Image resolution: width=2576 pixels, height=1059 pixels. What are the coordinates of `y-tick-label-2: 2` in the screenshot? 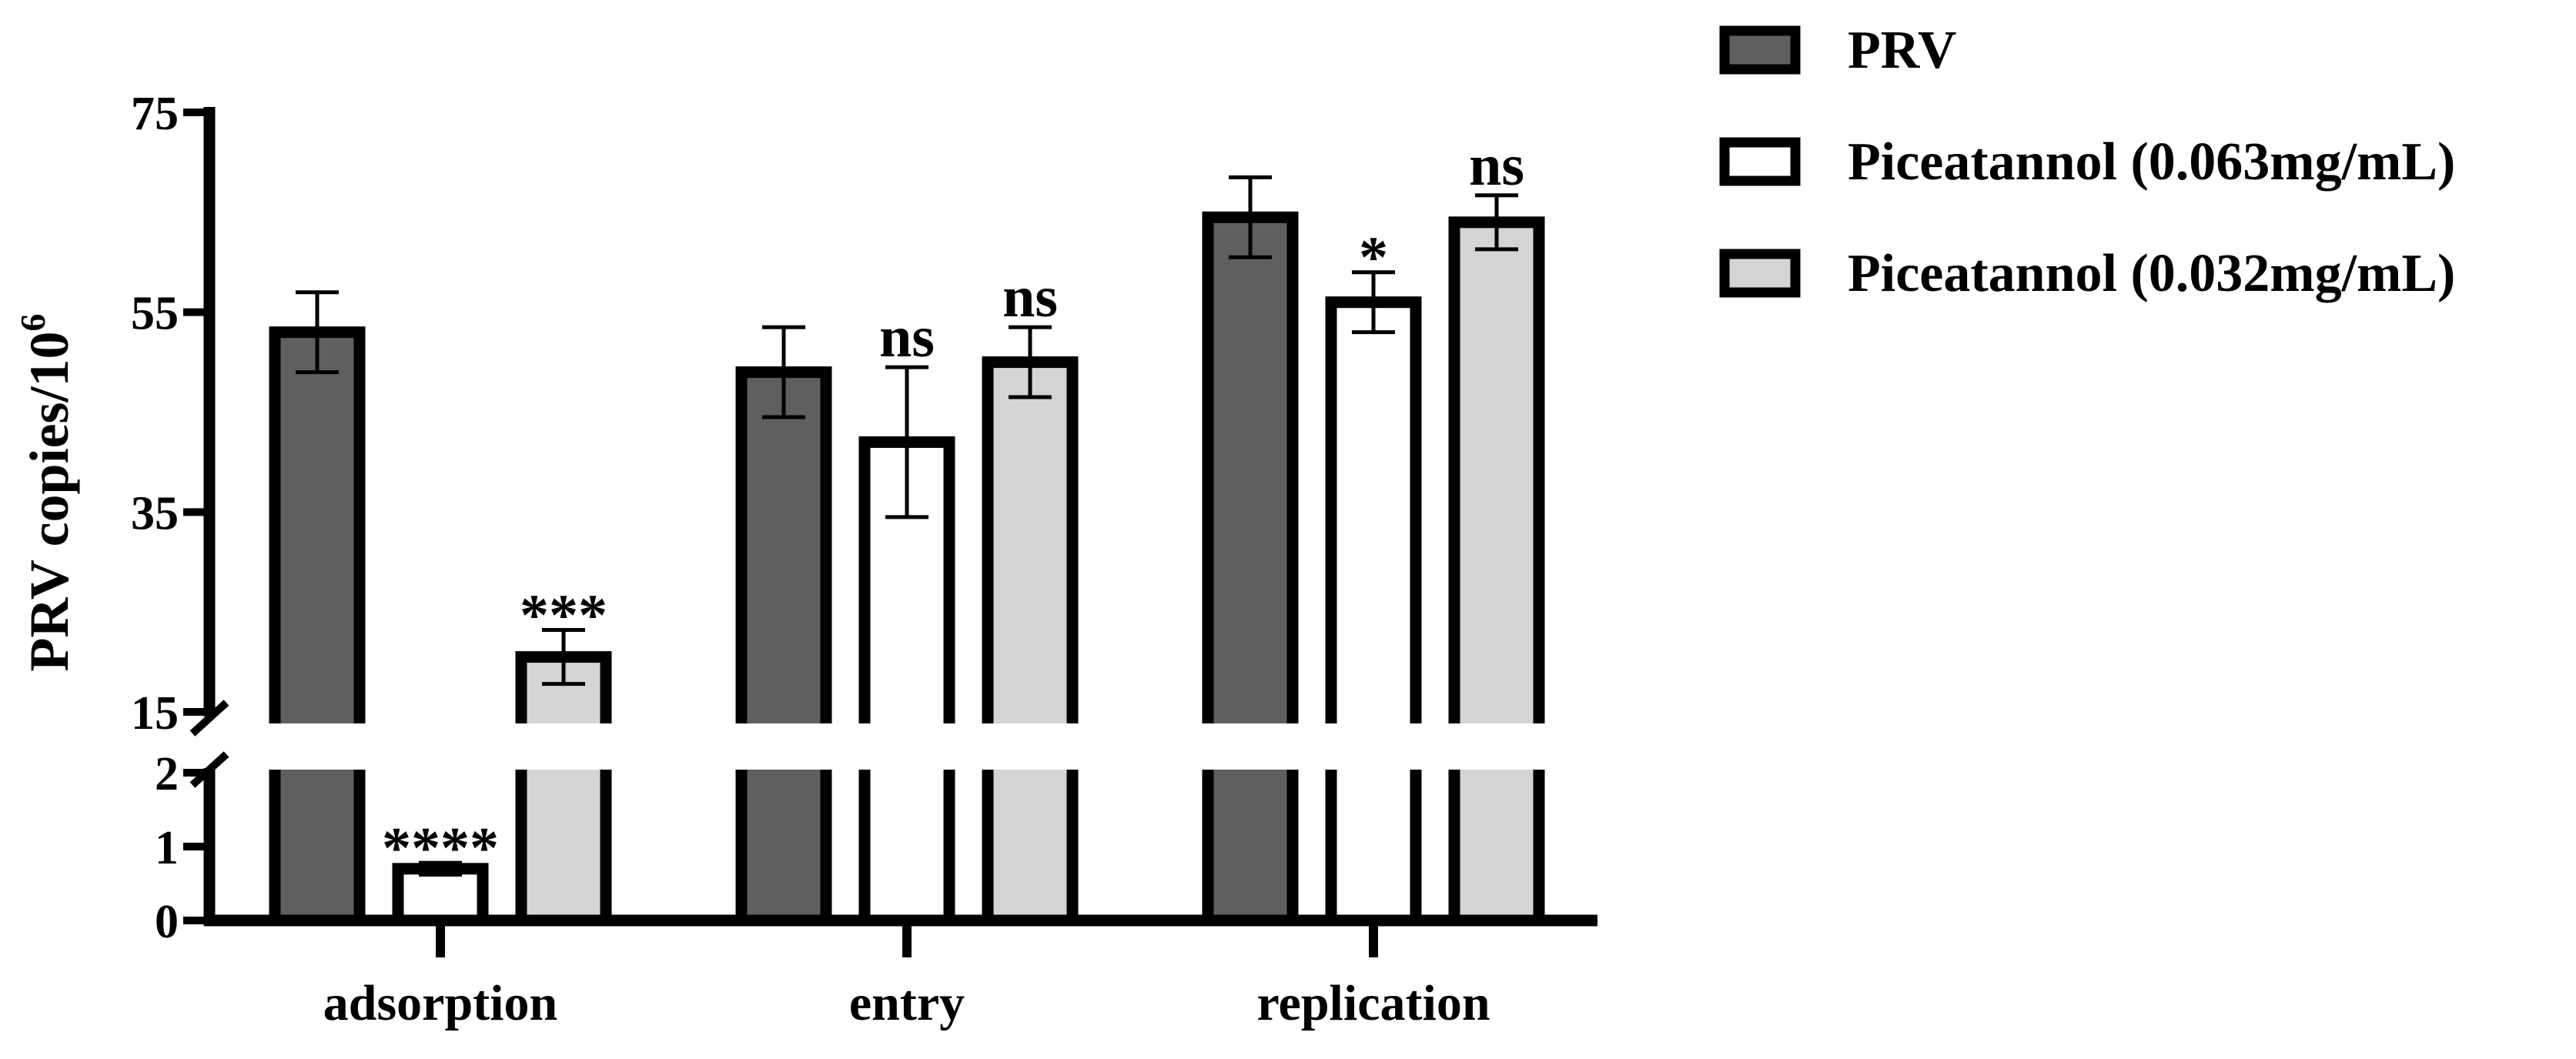 It's located at (167, 774).